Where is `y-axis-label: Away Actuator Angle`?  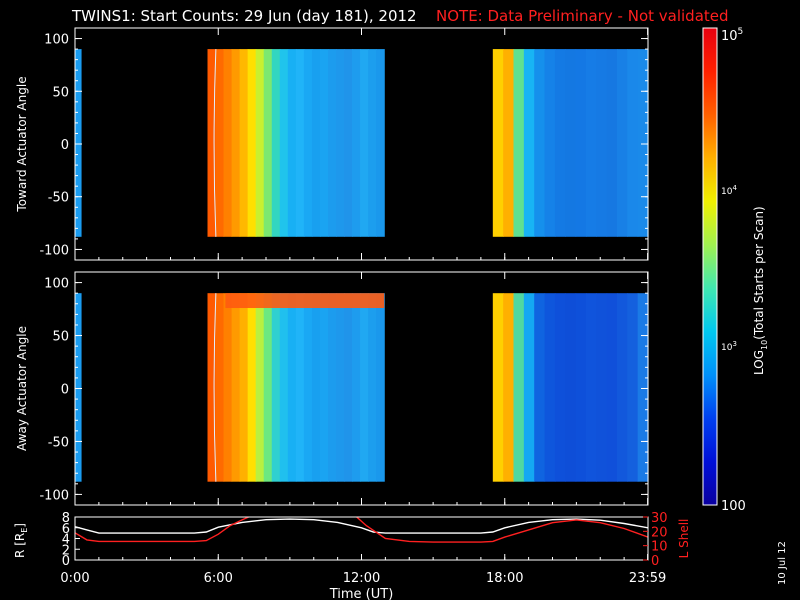
y-axis-label: Away Actuator Angle is located at coordinates (22, 388).